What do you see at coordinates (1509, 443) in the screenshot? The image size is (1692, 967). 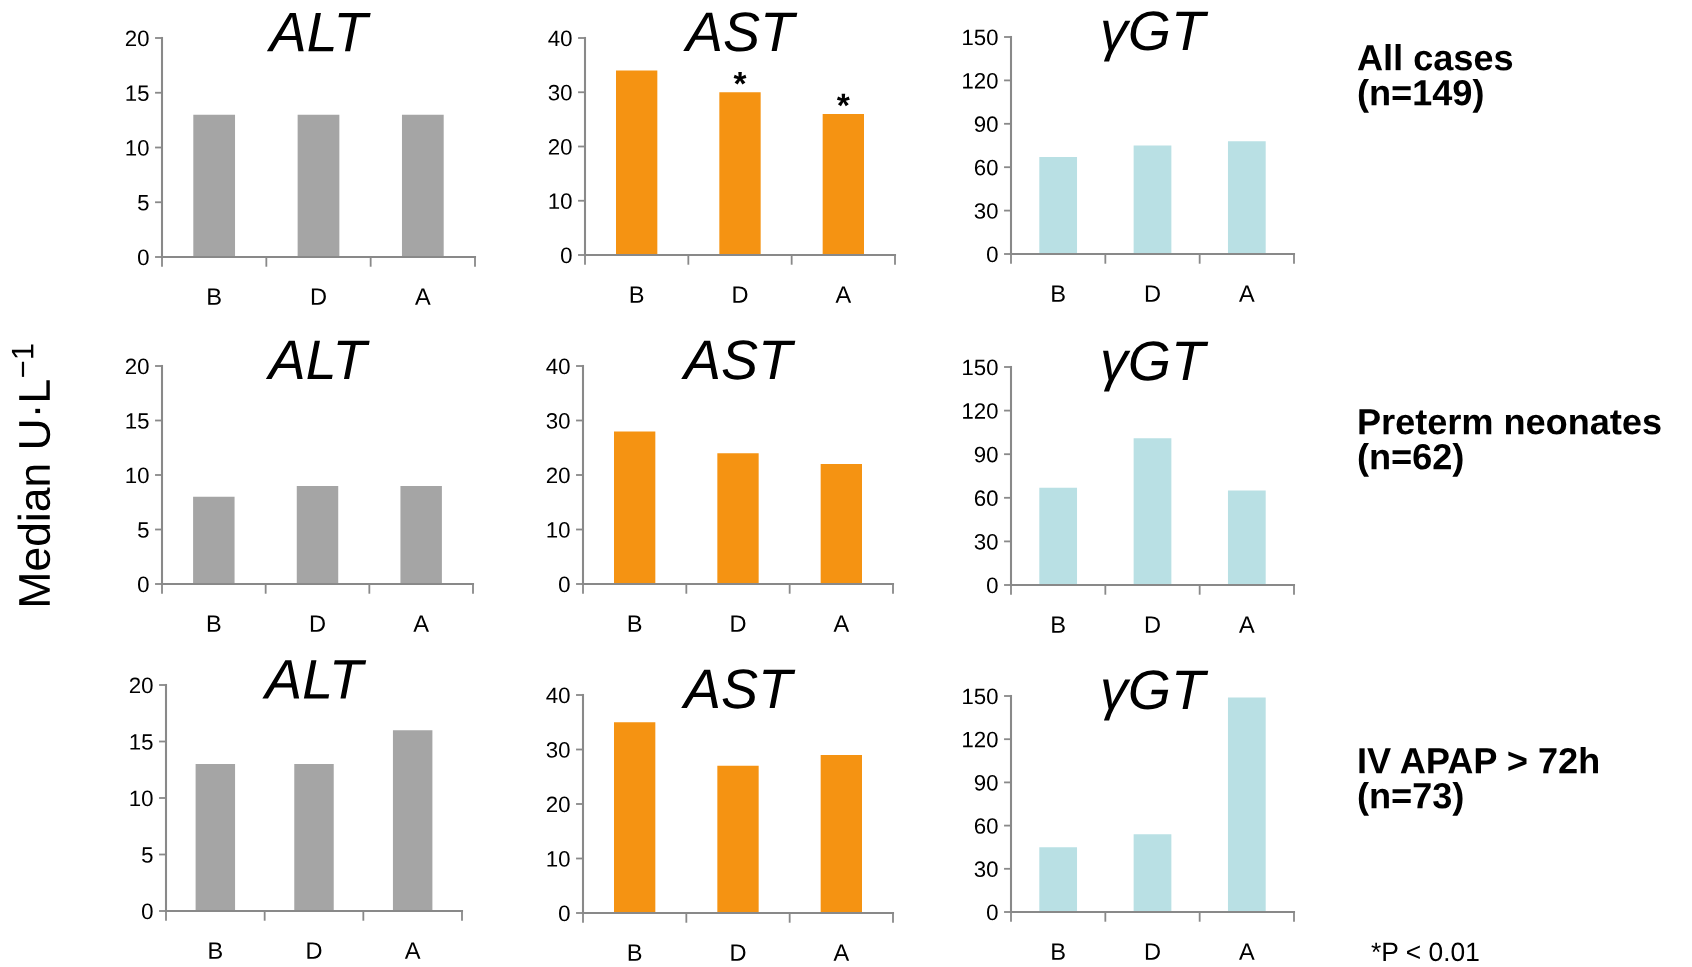 I see `text: Preterm neonates (n=62)` at bounding box center [1509, 443].